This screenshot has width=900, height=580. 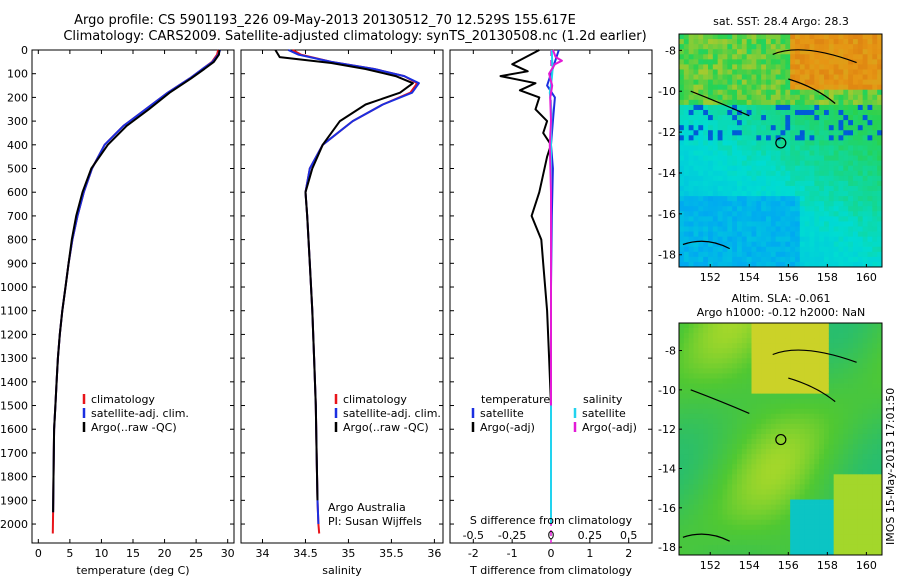 What do you see at coordinates (512, 535) in the screenshot?
I see `x-tick-label-s: -0.25` at bounding box center [512, 535].